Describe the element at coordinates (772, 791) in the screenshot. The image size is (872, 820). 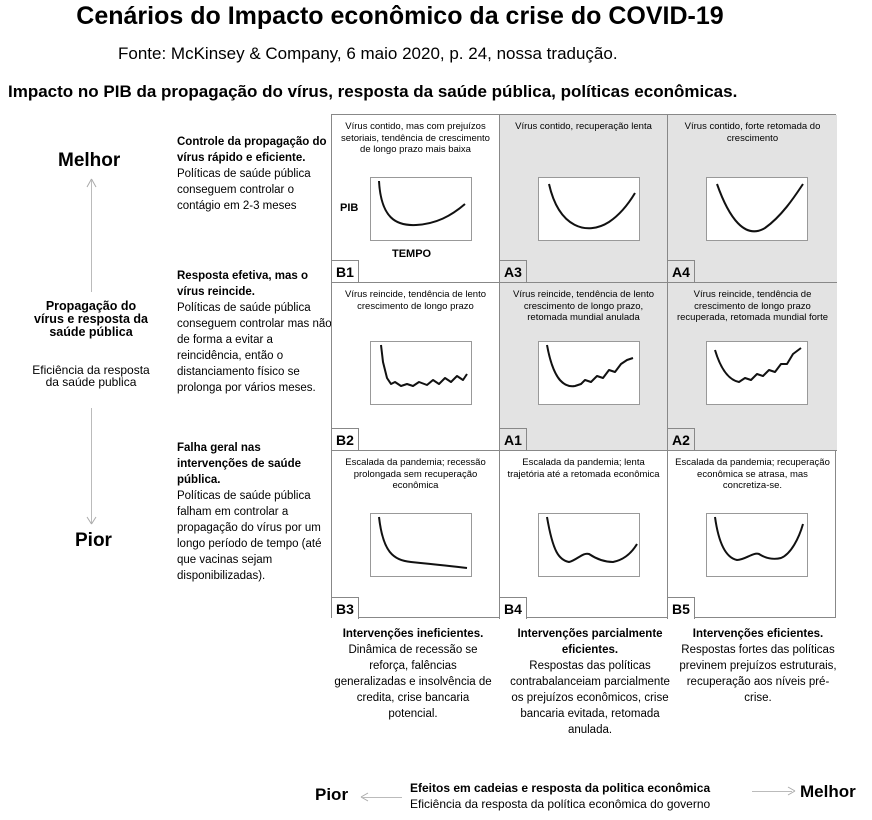
I see `horizontal-axis-line-right` at that location.